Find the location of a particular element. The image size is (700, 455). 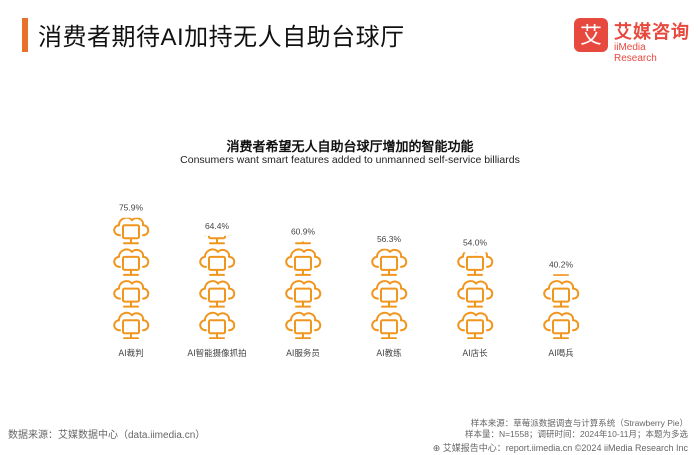

sample-info: 样本量：N=1558；调研时间：2024年10-11月；本题为多选 is located at coordinates (576, 434).